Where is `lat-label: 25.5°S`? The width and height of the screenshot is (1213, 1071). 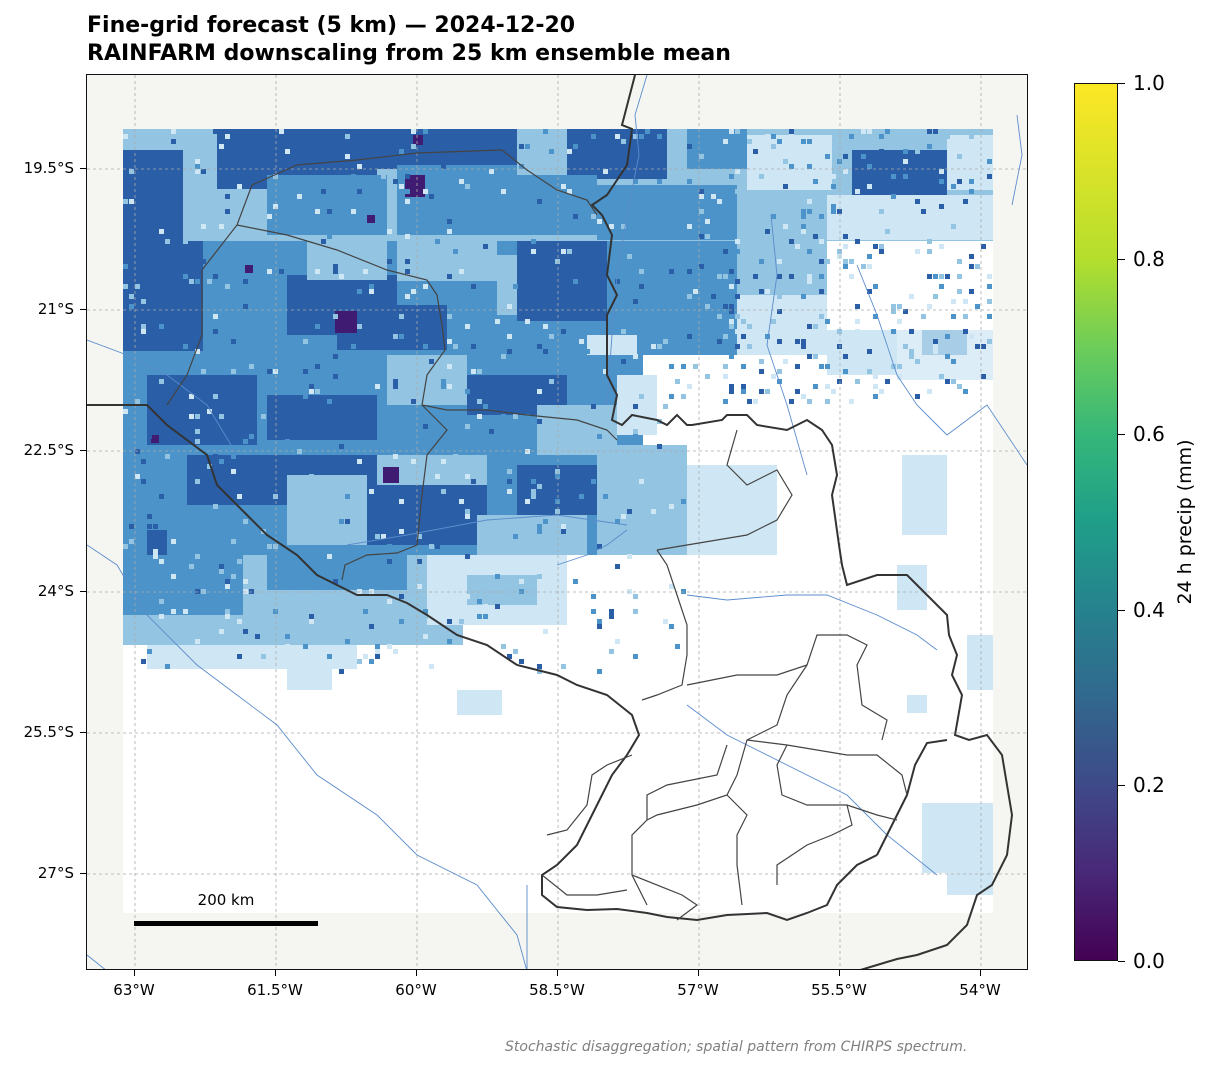 lat-label: 25.5°S is located at coordinates (48, 732).